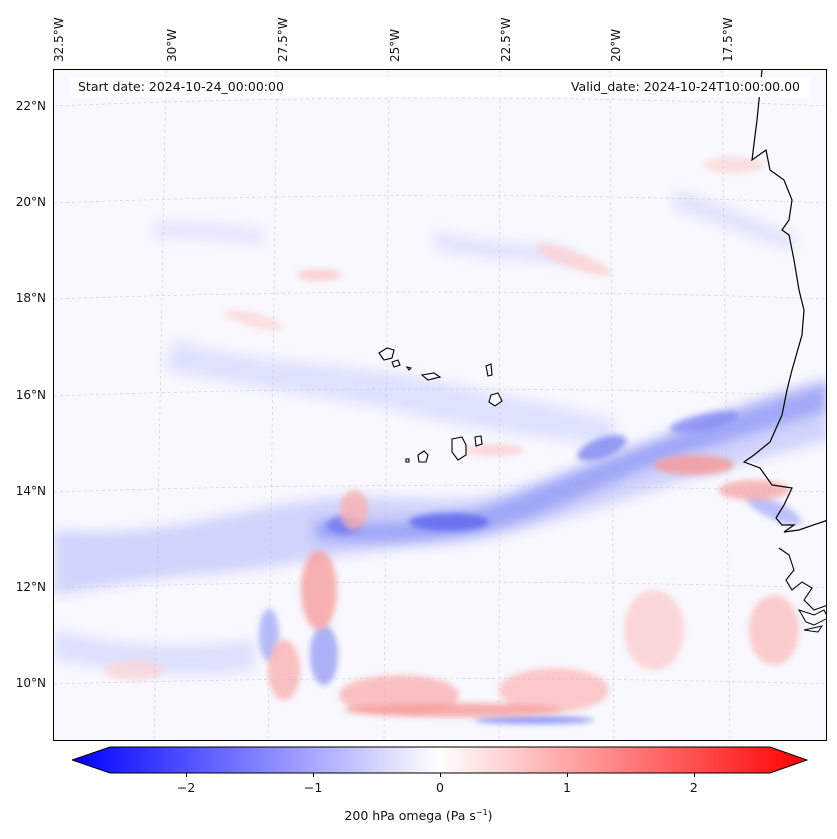  I want to click on colorbar-title: 200 hPa omega (Pa s−1), so click(418, 815).